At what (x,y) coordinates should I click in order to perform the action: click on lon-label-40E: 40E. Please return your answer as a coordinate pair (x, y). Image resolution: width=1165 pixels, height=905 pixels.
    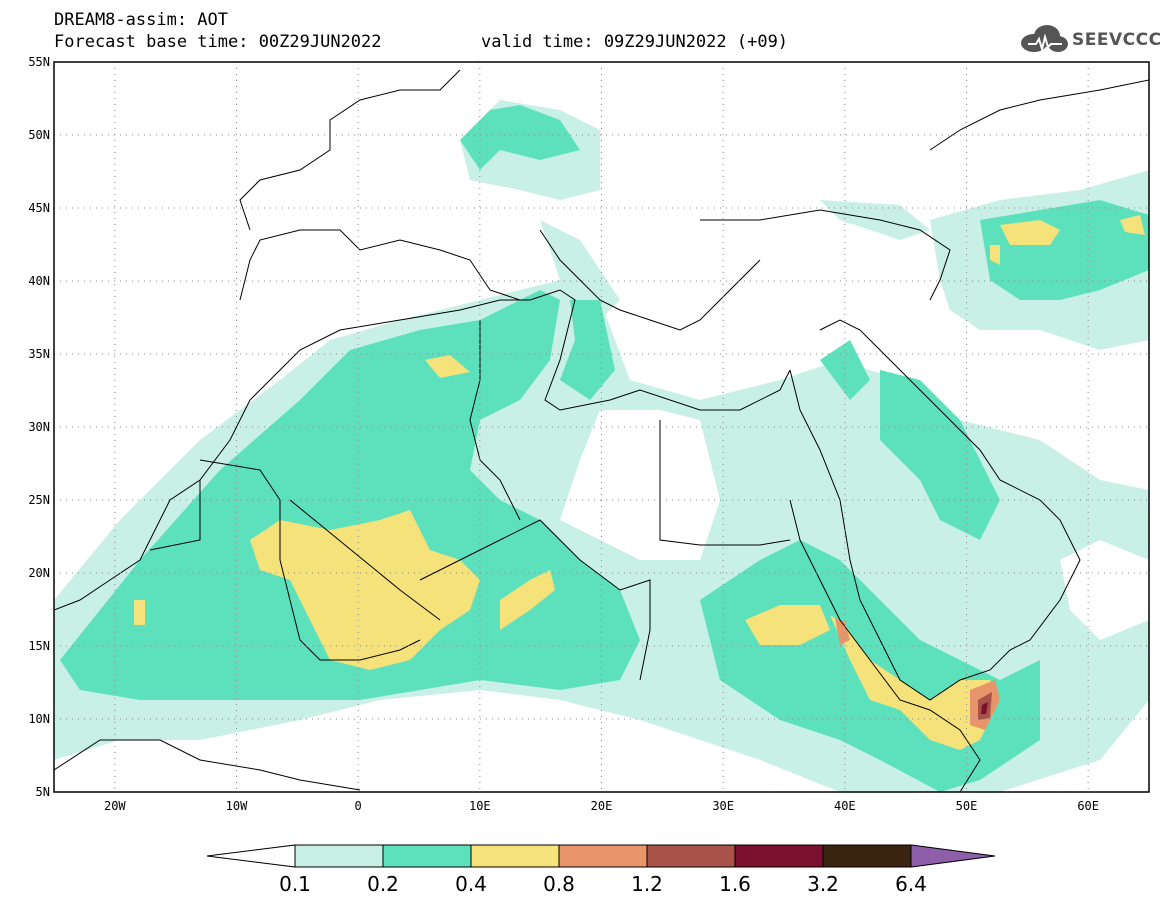
    Looking at the image, I should click on (845, 806).